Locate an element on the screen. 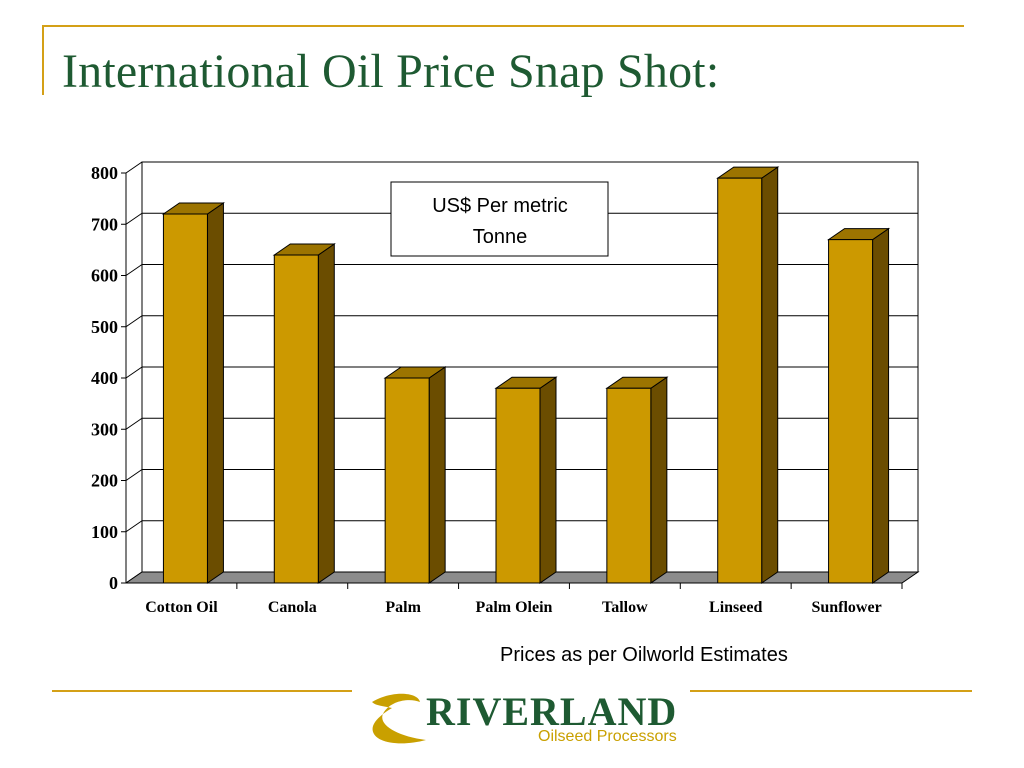 The image size is (1024, 768). slide-title: International Oil Price Snap Shot: is located at coordinates (391, 71).